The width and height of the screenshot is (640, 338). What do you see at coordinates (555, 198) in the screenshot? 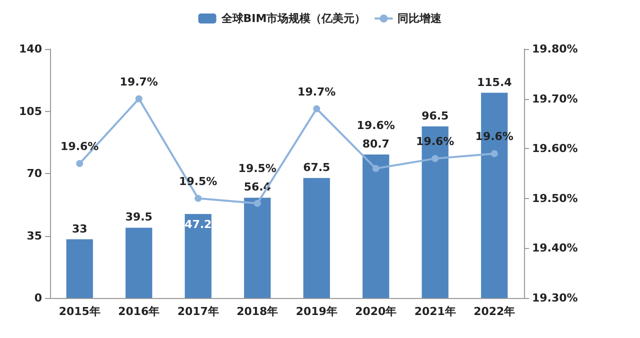
I see `y2-tick-label: 19.50%` at bounding box center [555, 198].